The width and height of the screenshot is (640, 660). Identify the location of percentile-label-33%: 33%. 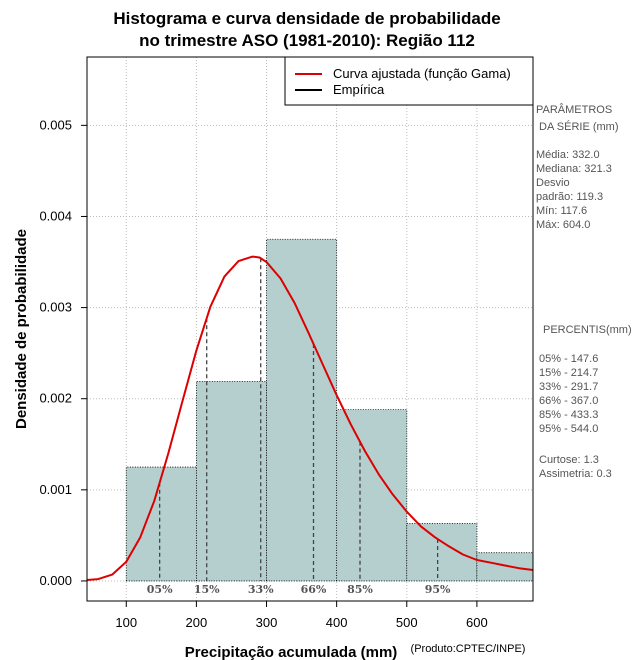
(261, 589).